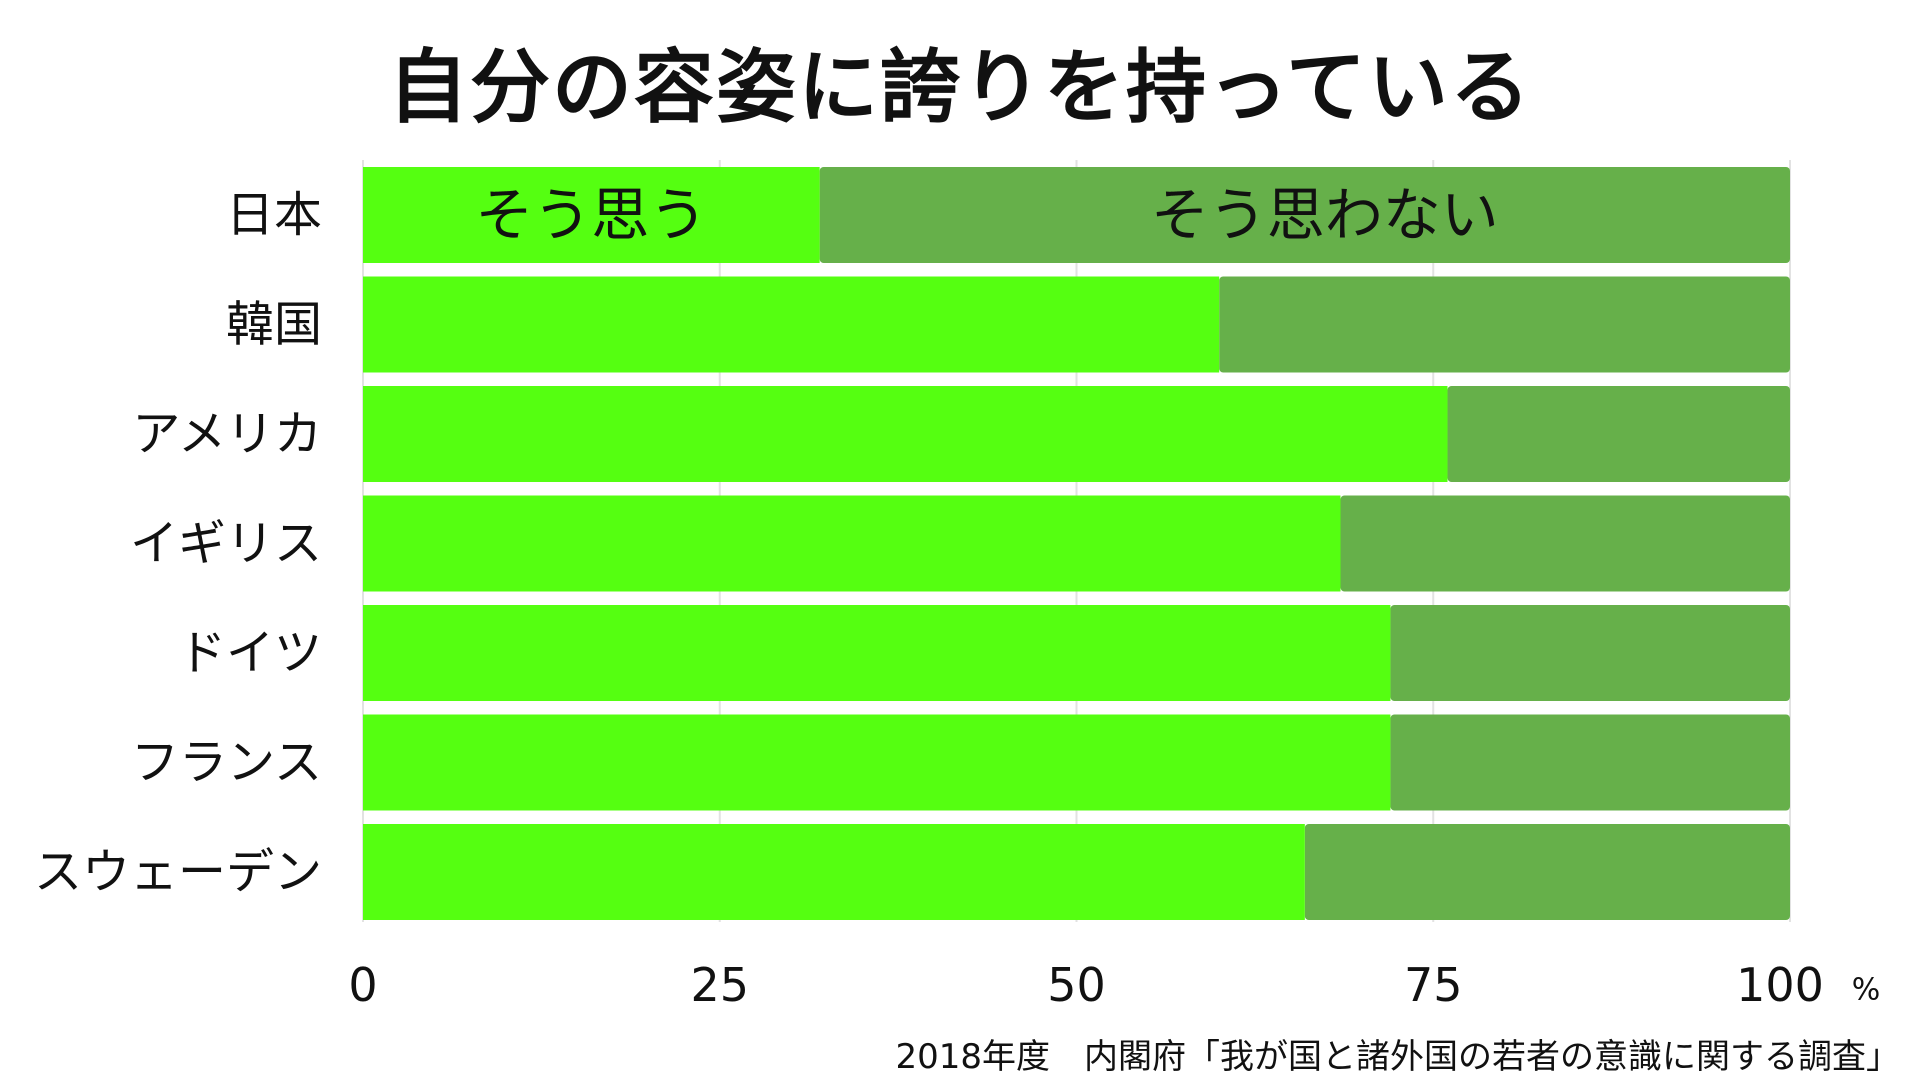 This screenshot has height=1080, width=1920. What do you see at coordinates (178, 872) in the screenshot?
I see `category-label: スウェーデン` at bounding box center [178, 872].